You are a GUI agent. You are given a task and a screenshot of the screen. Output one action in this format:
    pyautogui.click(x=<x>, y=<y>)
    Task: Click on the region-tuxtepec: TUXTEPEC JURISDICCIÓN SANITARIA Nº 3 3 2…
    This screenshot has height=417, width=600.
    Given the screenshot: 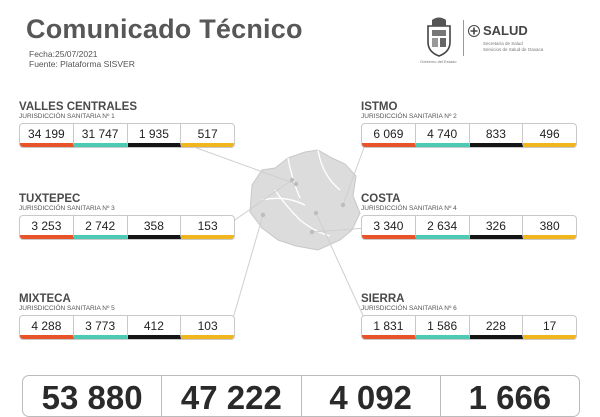 What is the action you would take?
    pyautogui.click(x=127, y=216)
    